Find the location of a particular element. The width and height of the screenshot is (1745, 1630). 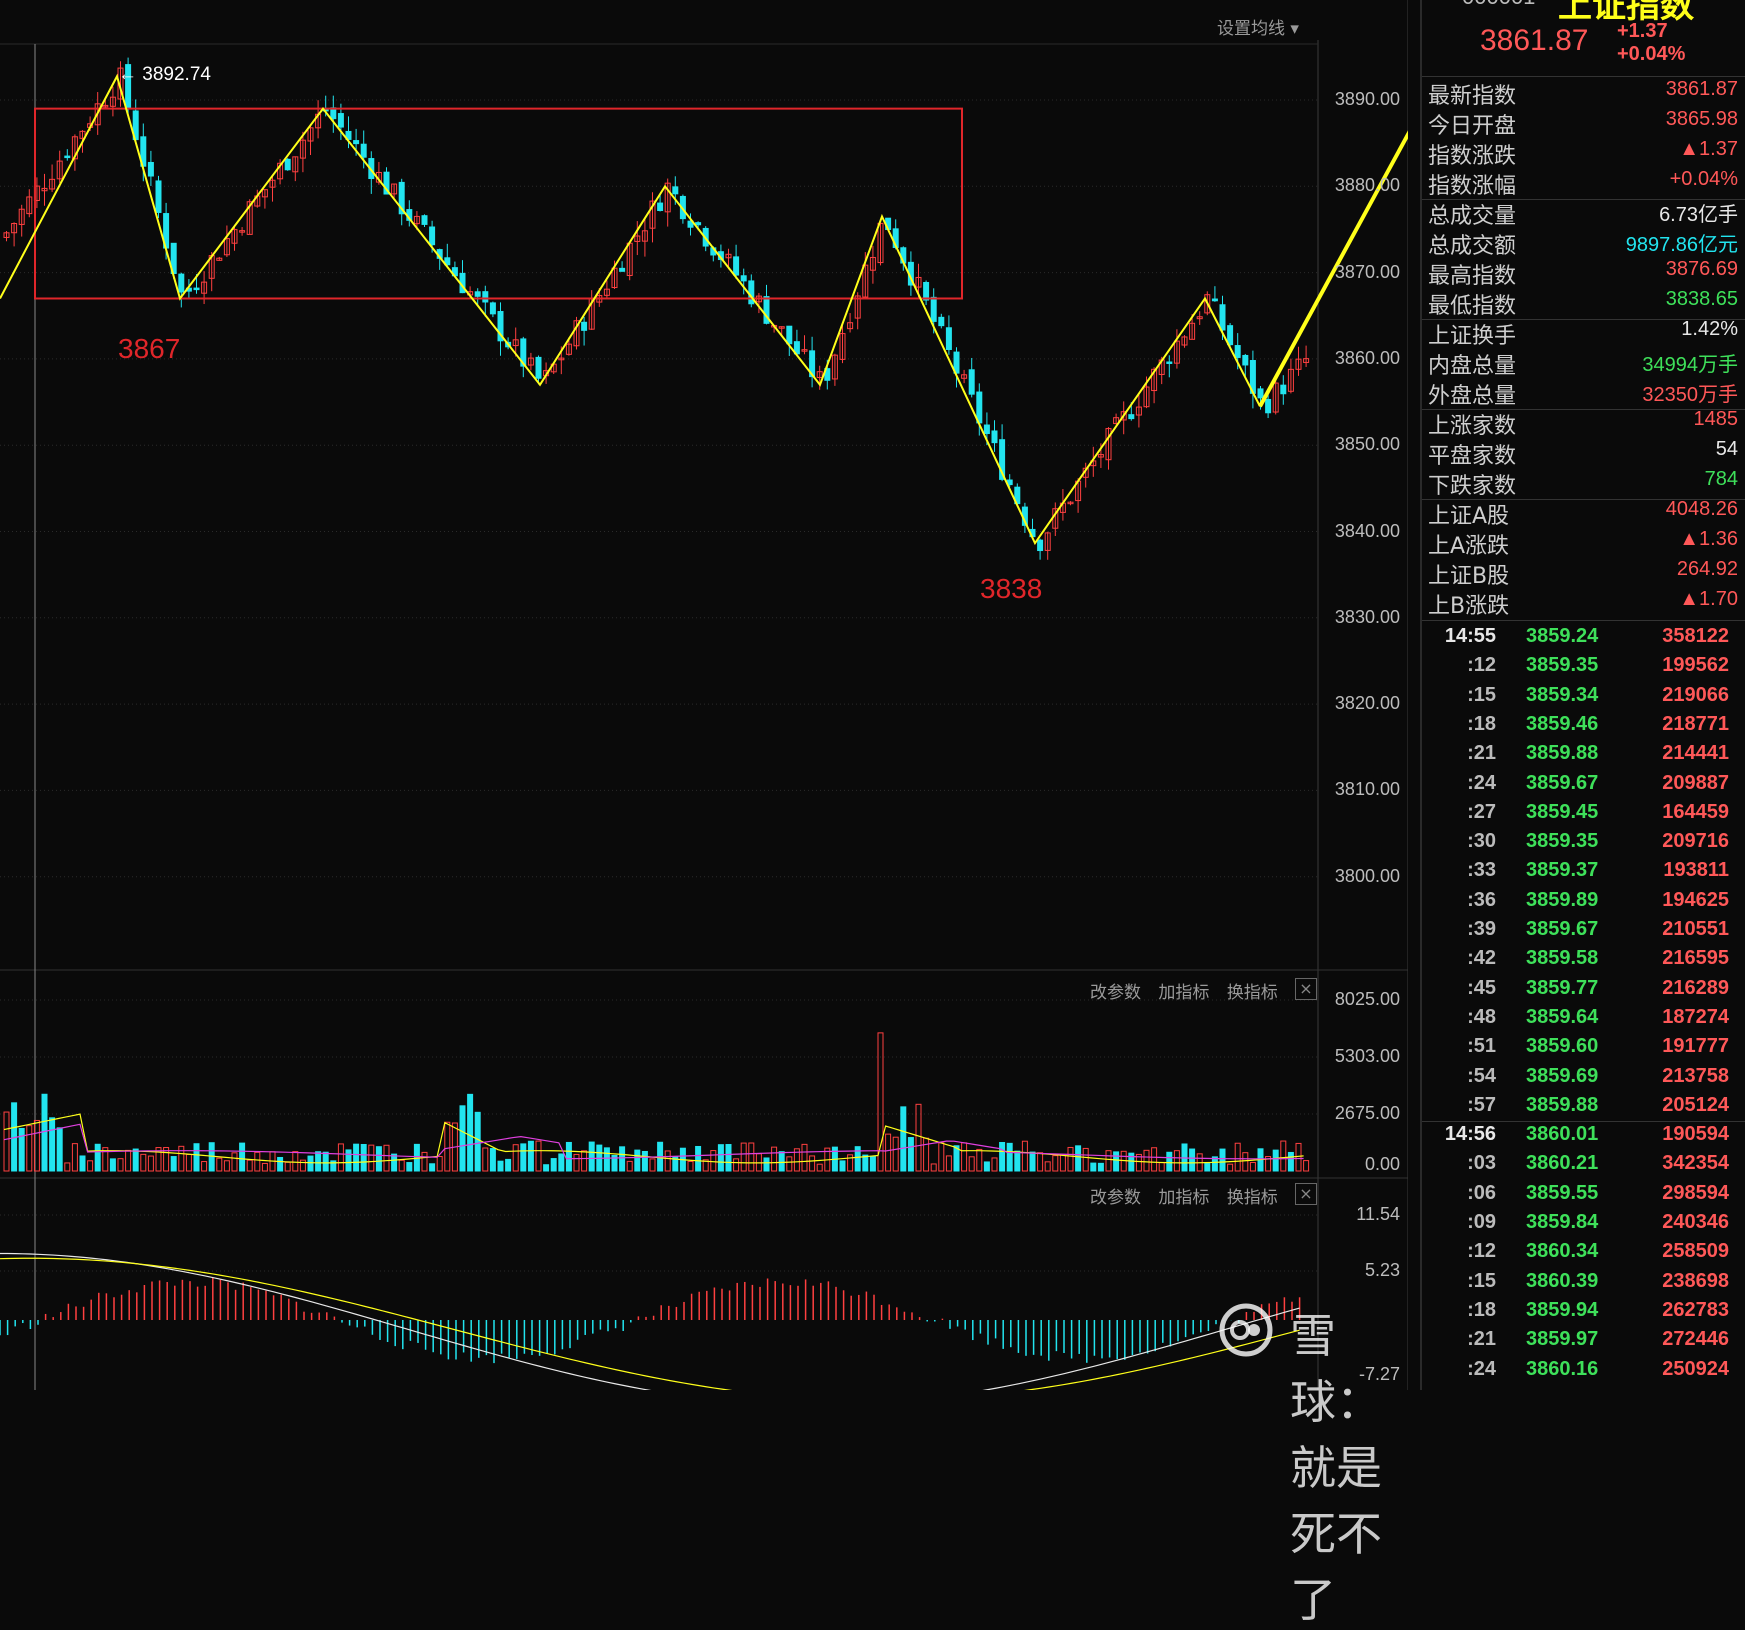

tick-price: 3859.84 is located at coordinates (1562, 1222).